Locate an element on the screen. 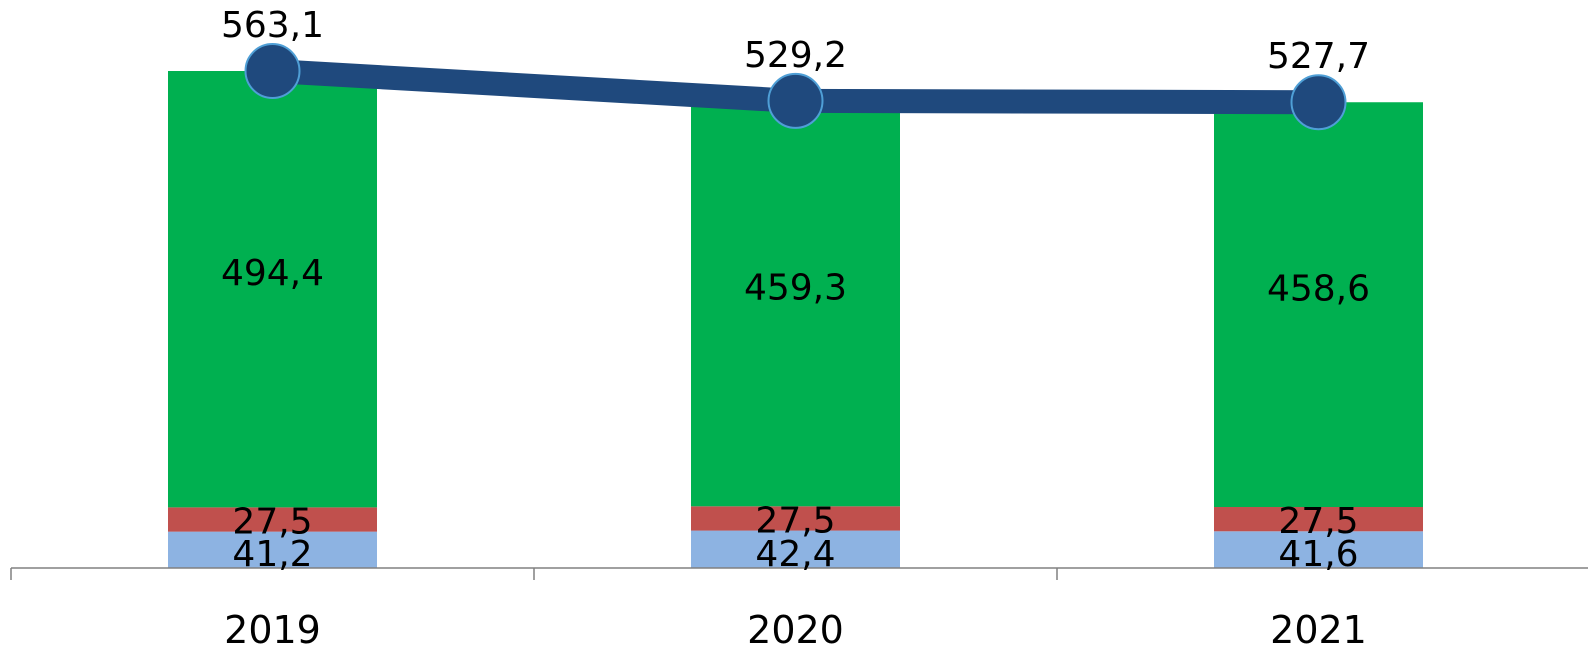 This screenshot has width=1588, height=653. data-label: 459,3 is located at coordinates (795, 288).